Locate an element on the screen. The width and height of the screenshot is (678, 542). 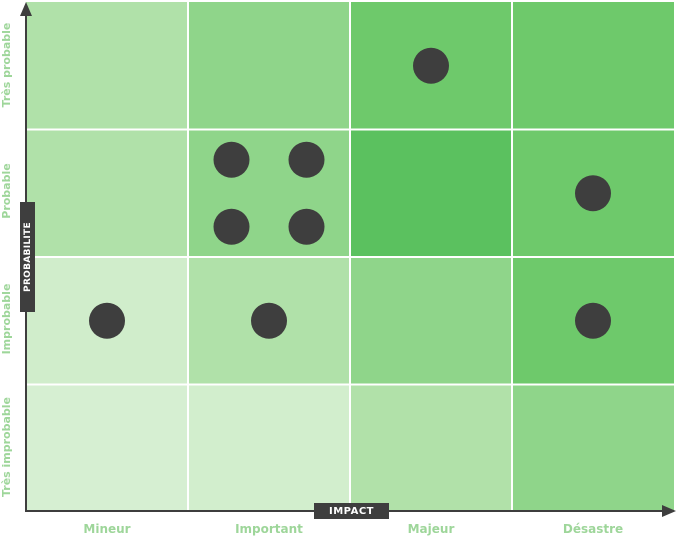
matrix-cell-r3-c3 is located at coordinates (593, 66).